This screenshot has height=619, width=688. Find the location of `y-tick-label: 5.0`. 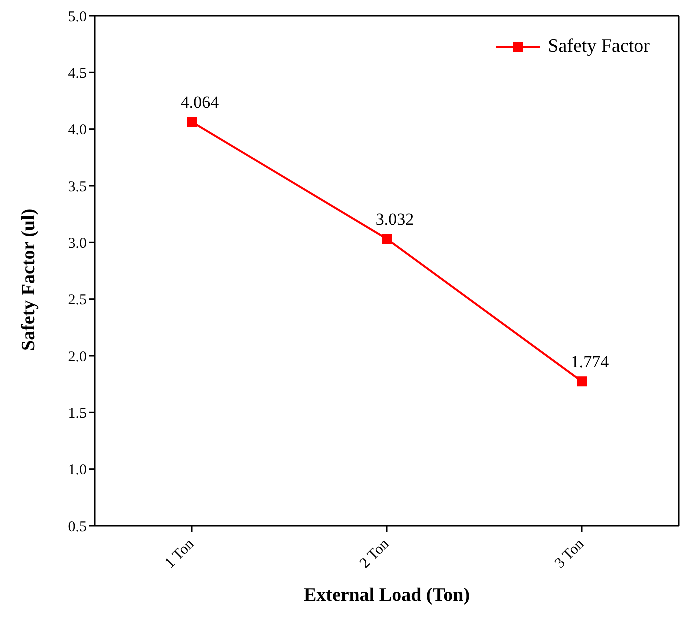

y-tick-label: 5.0 is located at coordinates (77, 17).